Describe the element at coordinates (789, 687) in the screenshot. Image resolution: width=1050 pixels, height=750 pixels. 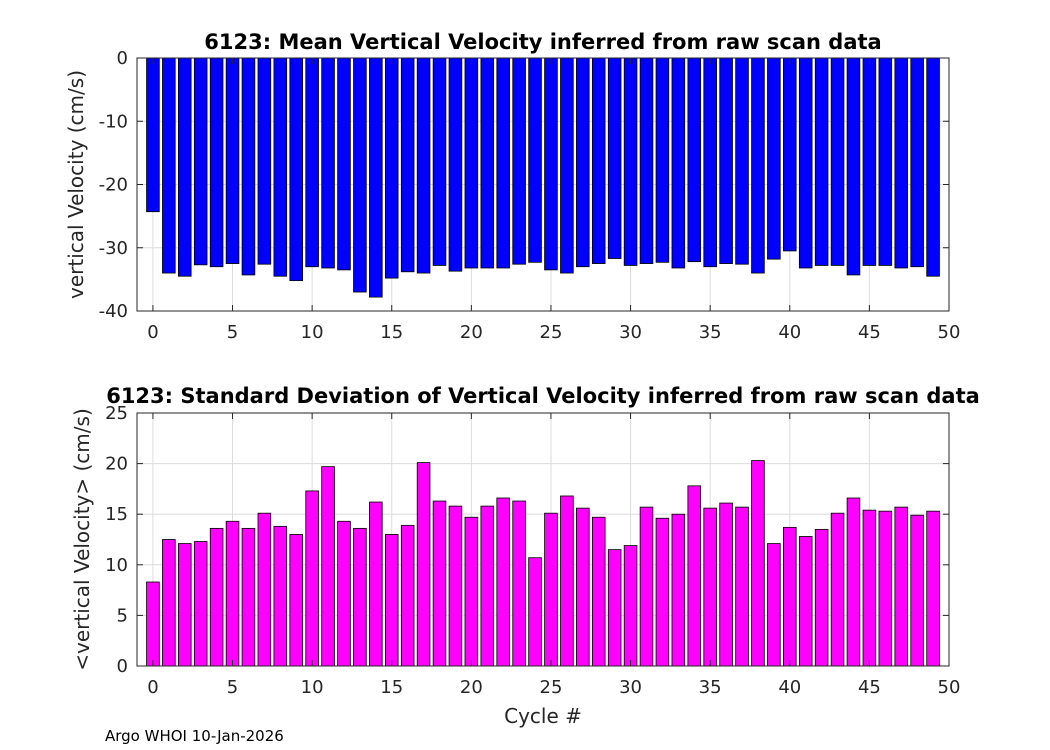
I see `std-x-tick-label: 40` at that location.